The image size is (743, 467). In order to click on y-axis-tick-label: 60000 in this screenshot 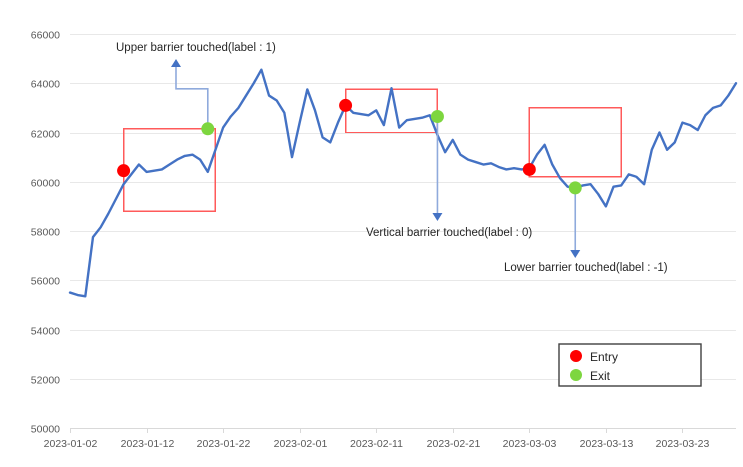, I will do `click(45, 184)`.